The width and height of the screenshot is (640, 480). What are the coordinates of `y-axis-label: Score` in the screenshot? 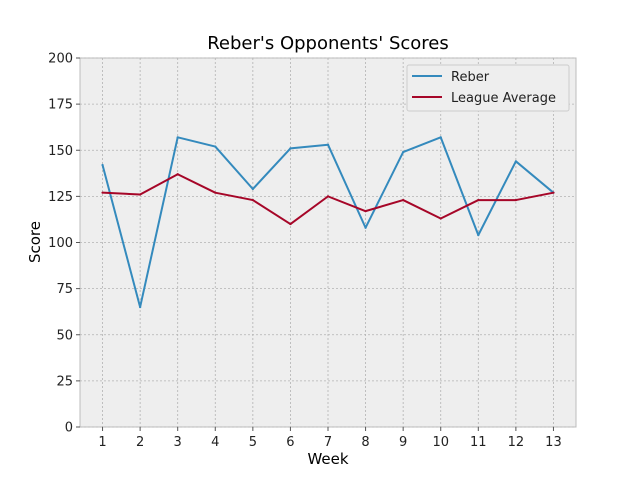 It's located at (35, 242).